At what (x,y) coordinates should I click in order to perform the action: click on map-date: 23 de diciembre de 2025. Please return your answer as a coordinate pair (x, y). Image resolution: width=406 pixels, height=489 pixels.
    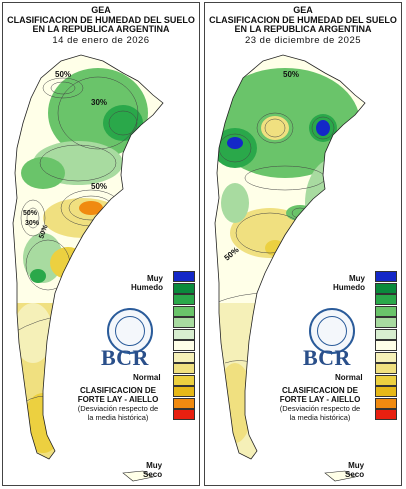
    Looking at the image, I should click on (303, 40).